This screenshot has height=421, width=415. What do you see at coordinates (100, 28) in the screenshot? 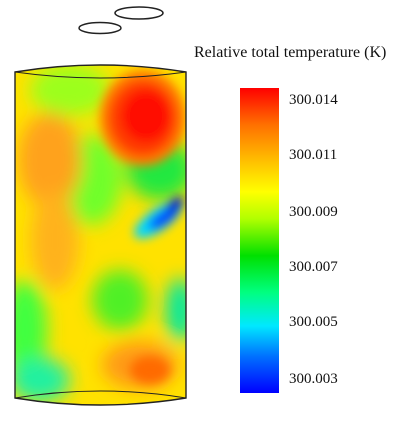
I see `top-port-small-icon` at bounding box center [100, 28].